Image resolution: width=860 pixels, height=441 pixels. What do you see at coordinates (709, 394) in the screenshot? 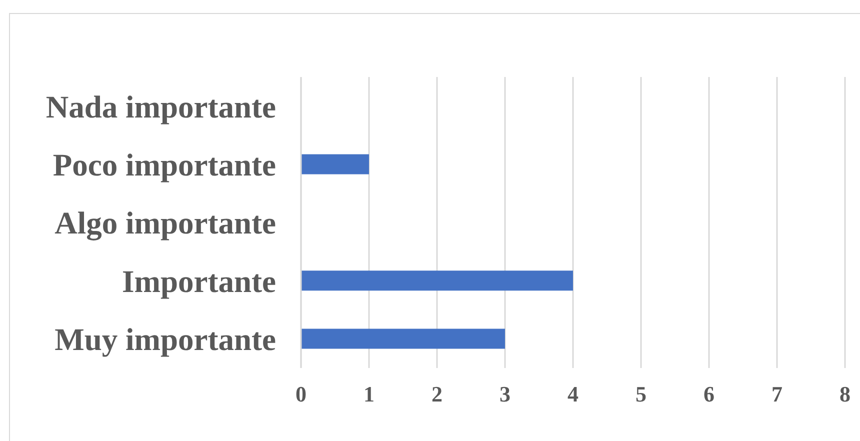
I see `x-tick-label: 6` at bounding box center [709, 394].